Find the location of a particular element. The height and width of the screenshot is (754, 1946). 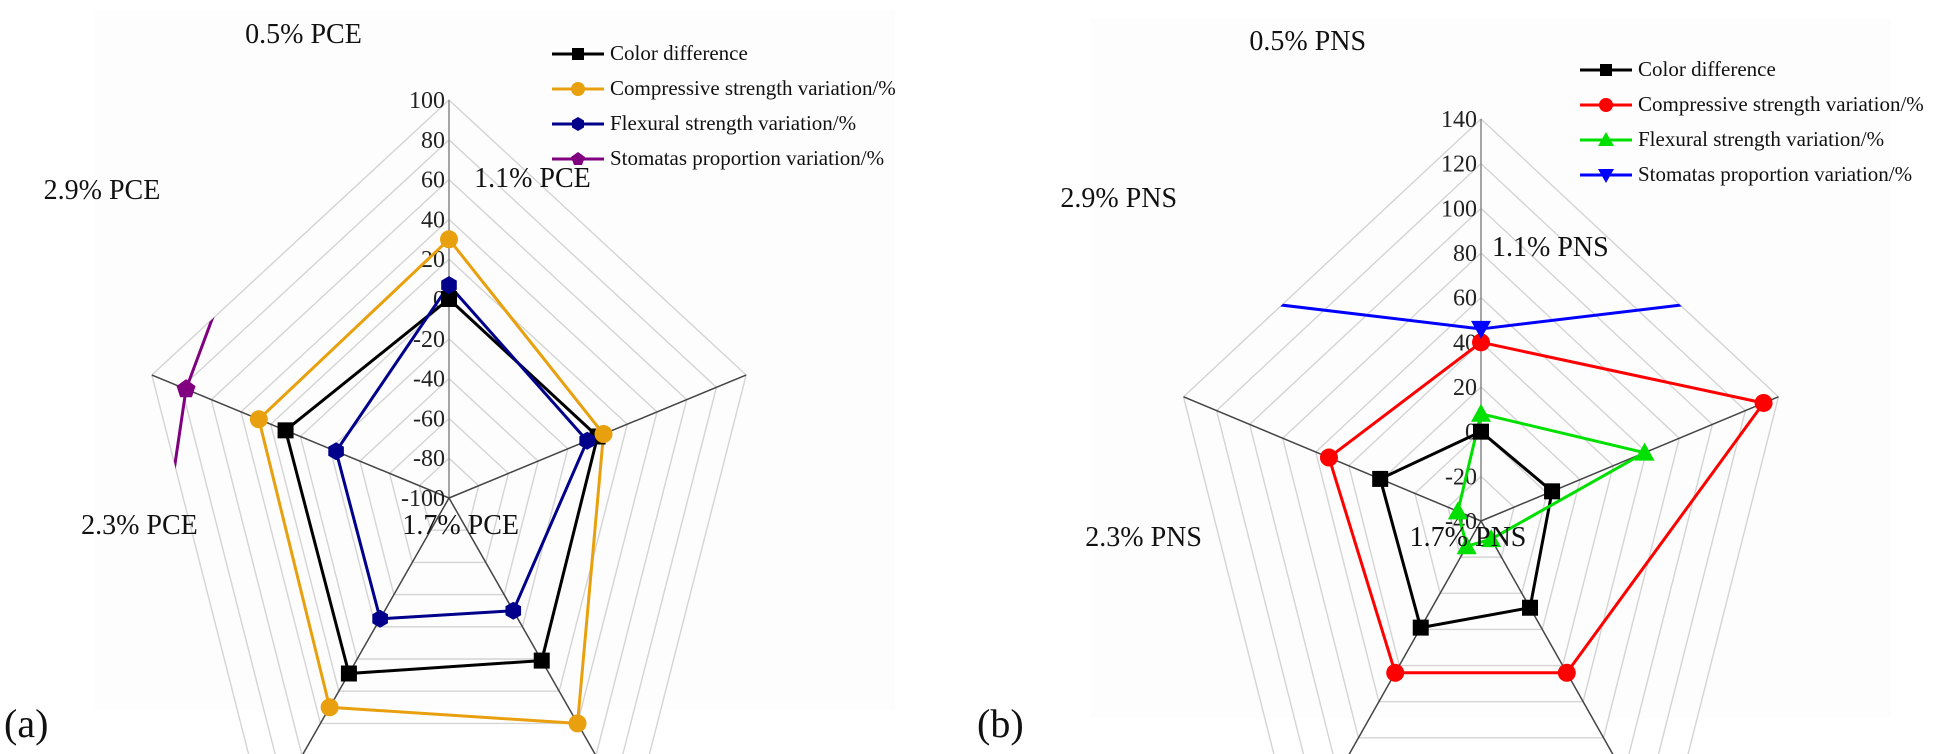

category-label-2: 1.7% PNS is located at coordinates (1468, 537).